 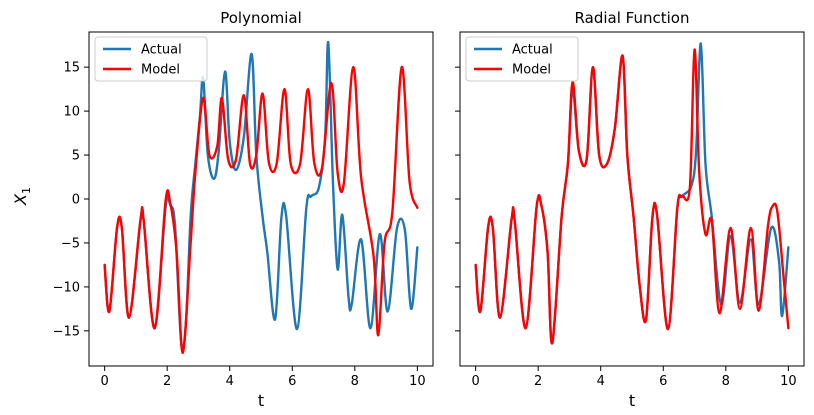 What do you see at coordinates (76, 200) in the screenshot?
I see `y-tick-label: 0` at bounding box center [76, 200].